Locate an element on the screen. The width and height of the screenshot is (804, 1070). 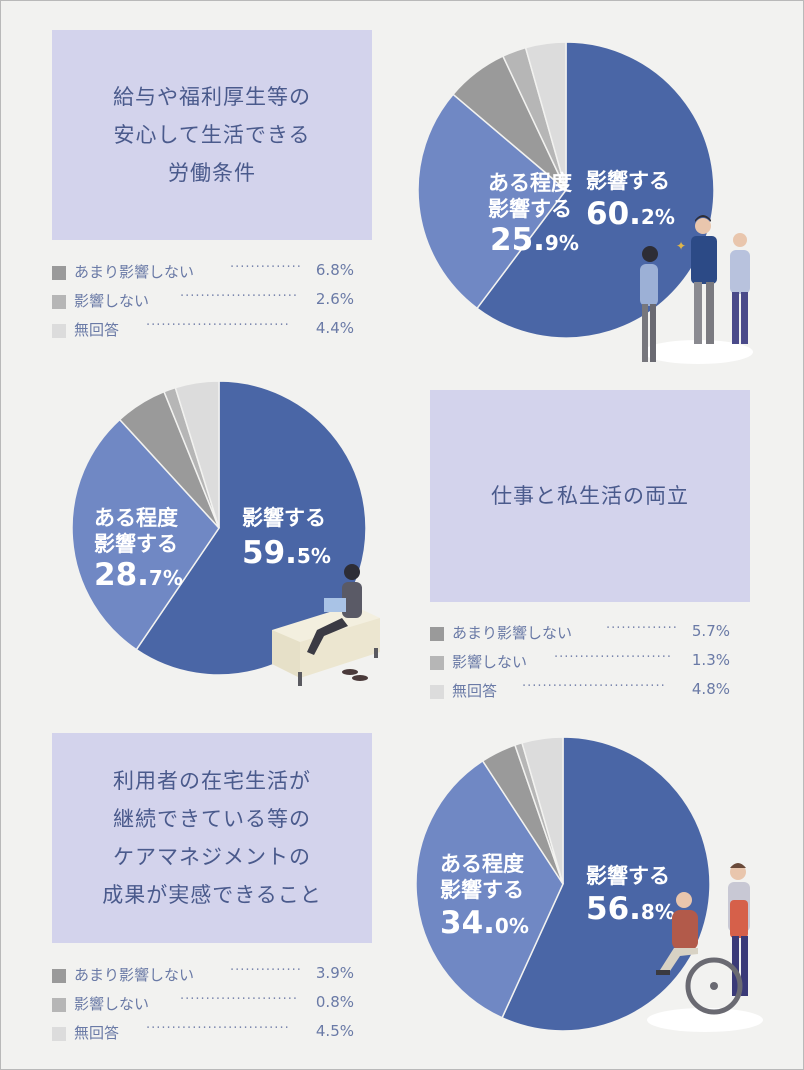
legend-value: 6.8% is located at coordinates (334, 270).